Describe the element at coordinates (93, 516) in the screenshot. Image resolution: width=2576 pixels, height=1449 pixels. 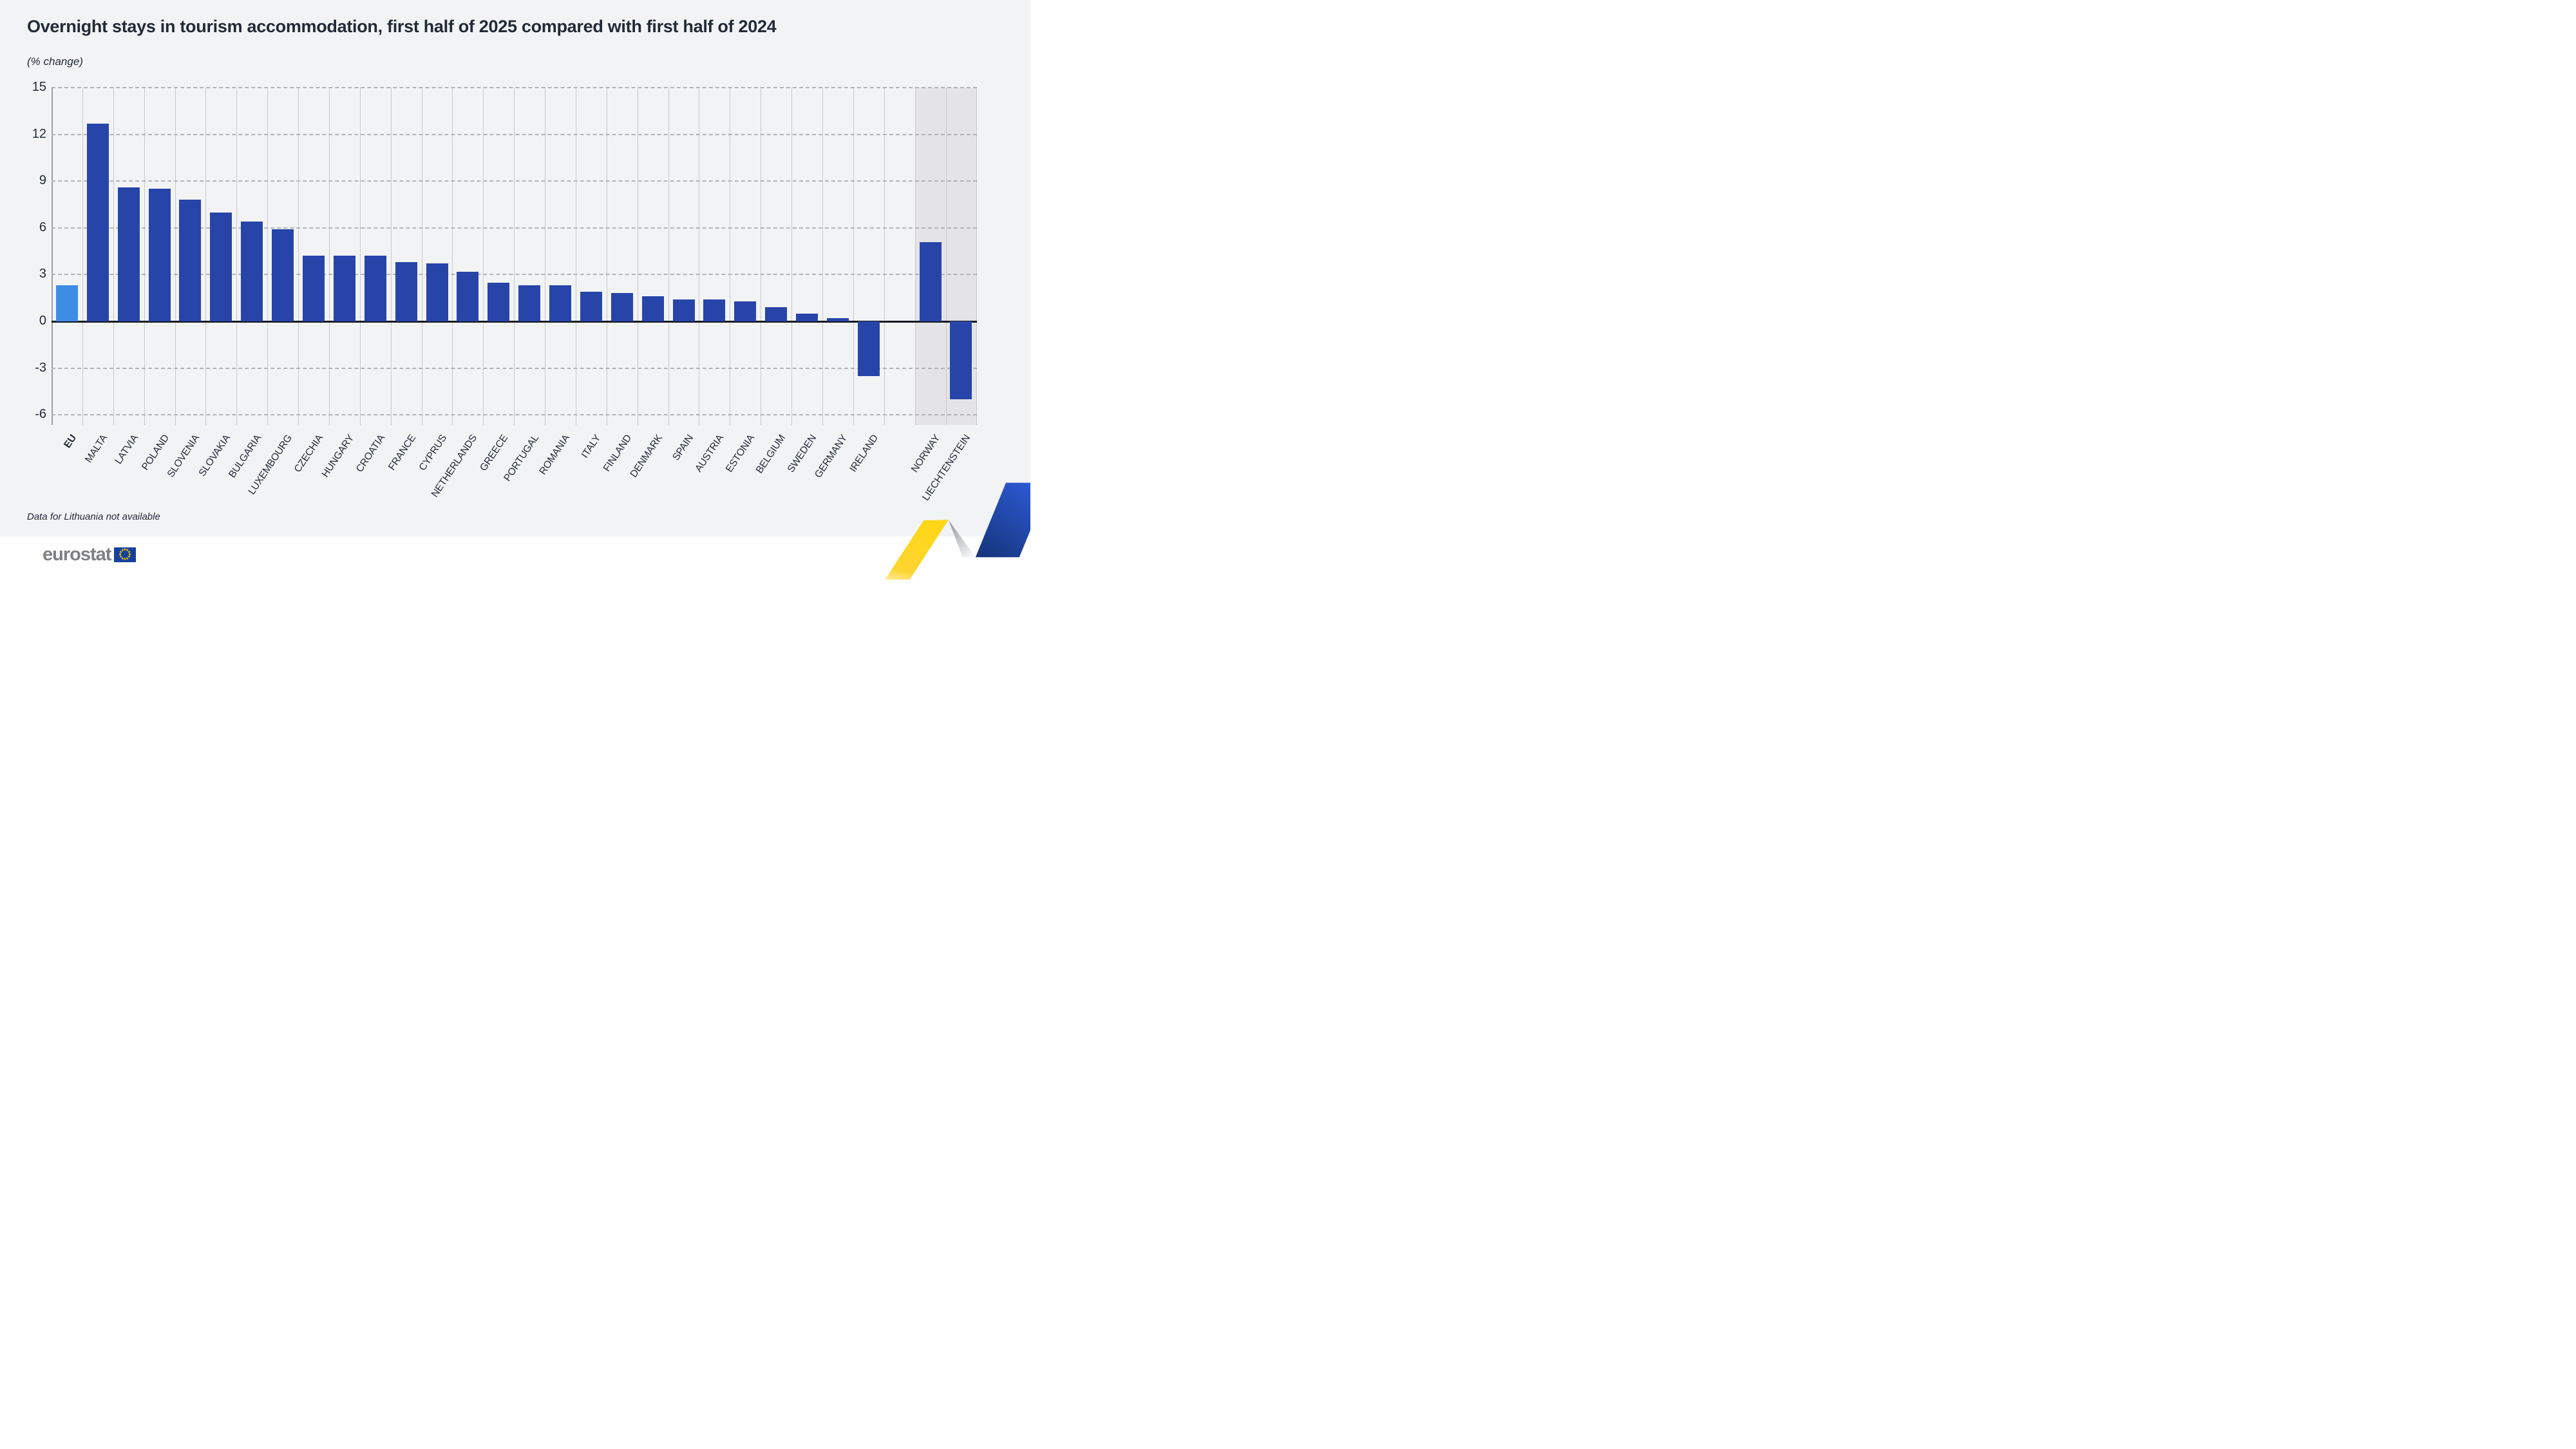
I see `footnote: Data for Lithuania not available` at that location.